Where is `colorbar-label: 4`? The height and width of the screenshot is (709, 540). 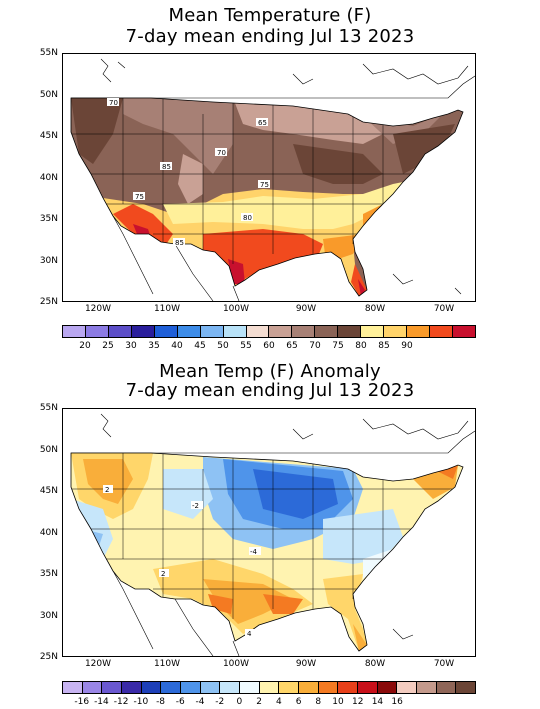
colorbar-label: 4 is located at coordinates (278, 702).